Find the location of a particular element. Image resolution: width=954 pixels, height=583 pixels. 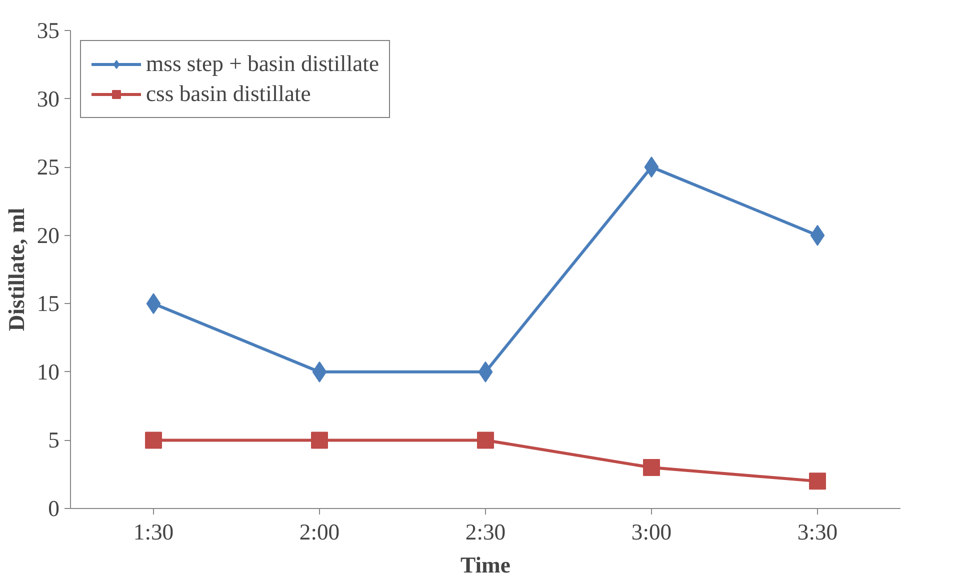

x-tick-label: 1:30 is located at coordinates (153, 532).